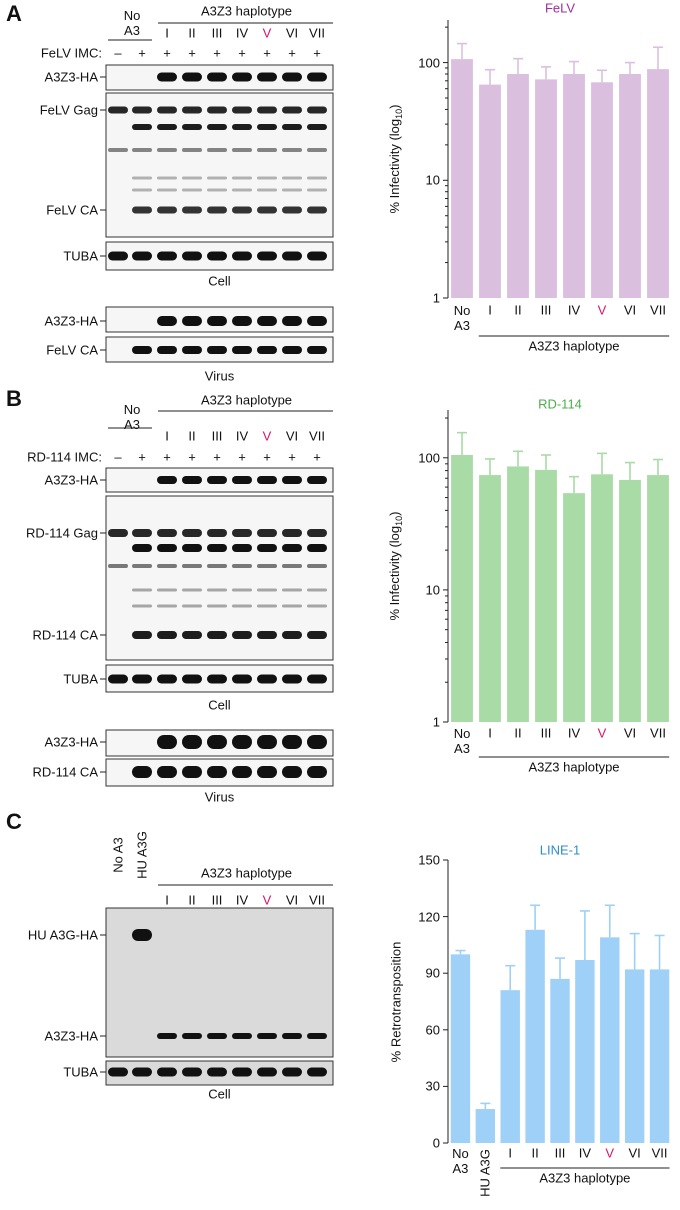 The image size is (680, 1210). Describe the element at coordinates (546, 310) in the screenshot. I see `x-tick-label: III` at that location.